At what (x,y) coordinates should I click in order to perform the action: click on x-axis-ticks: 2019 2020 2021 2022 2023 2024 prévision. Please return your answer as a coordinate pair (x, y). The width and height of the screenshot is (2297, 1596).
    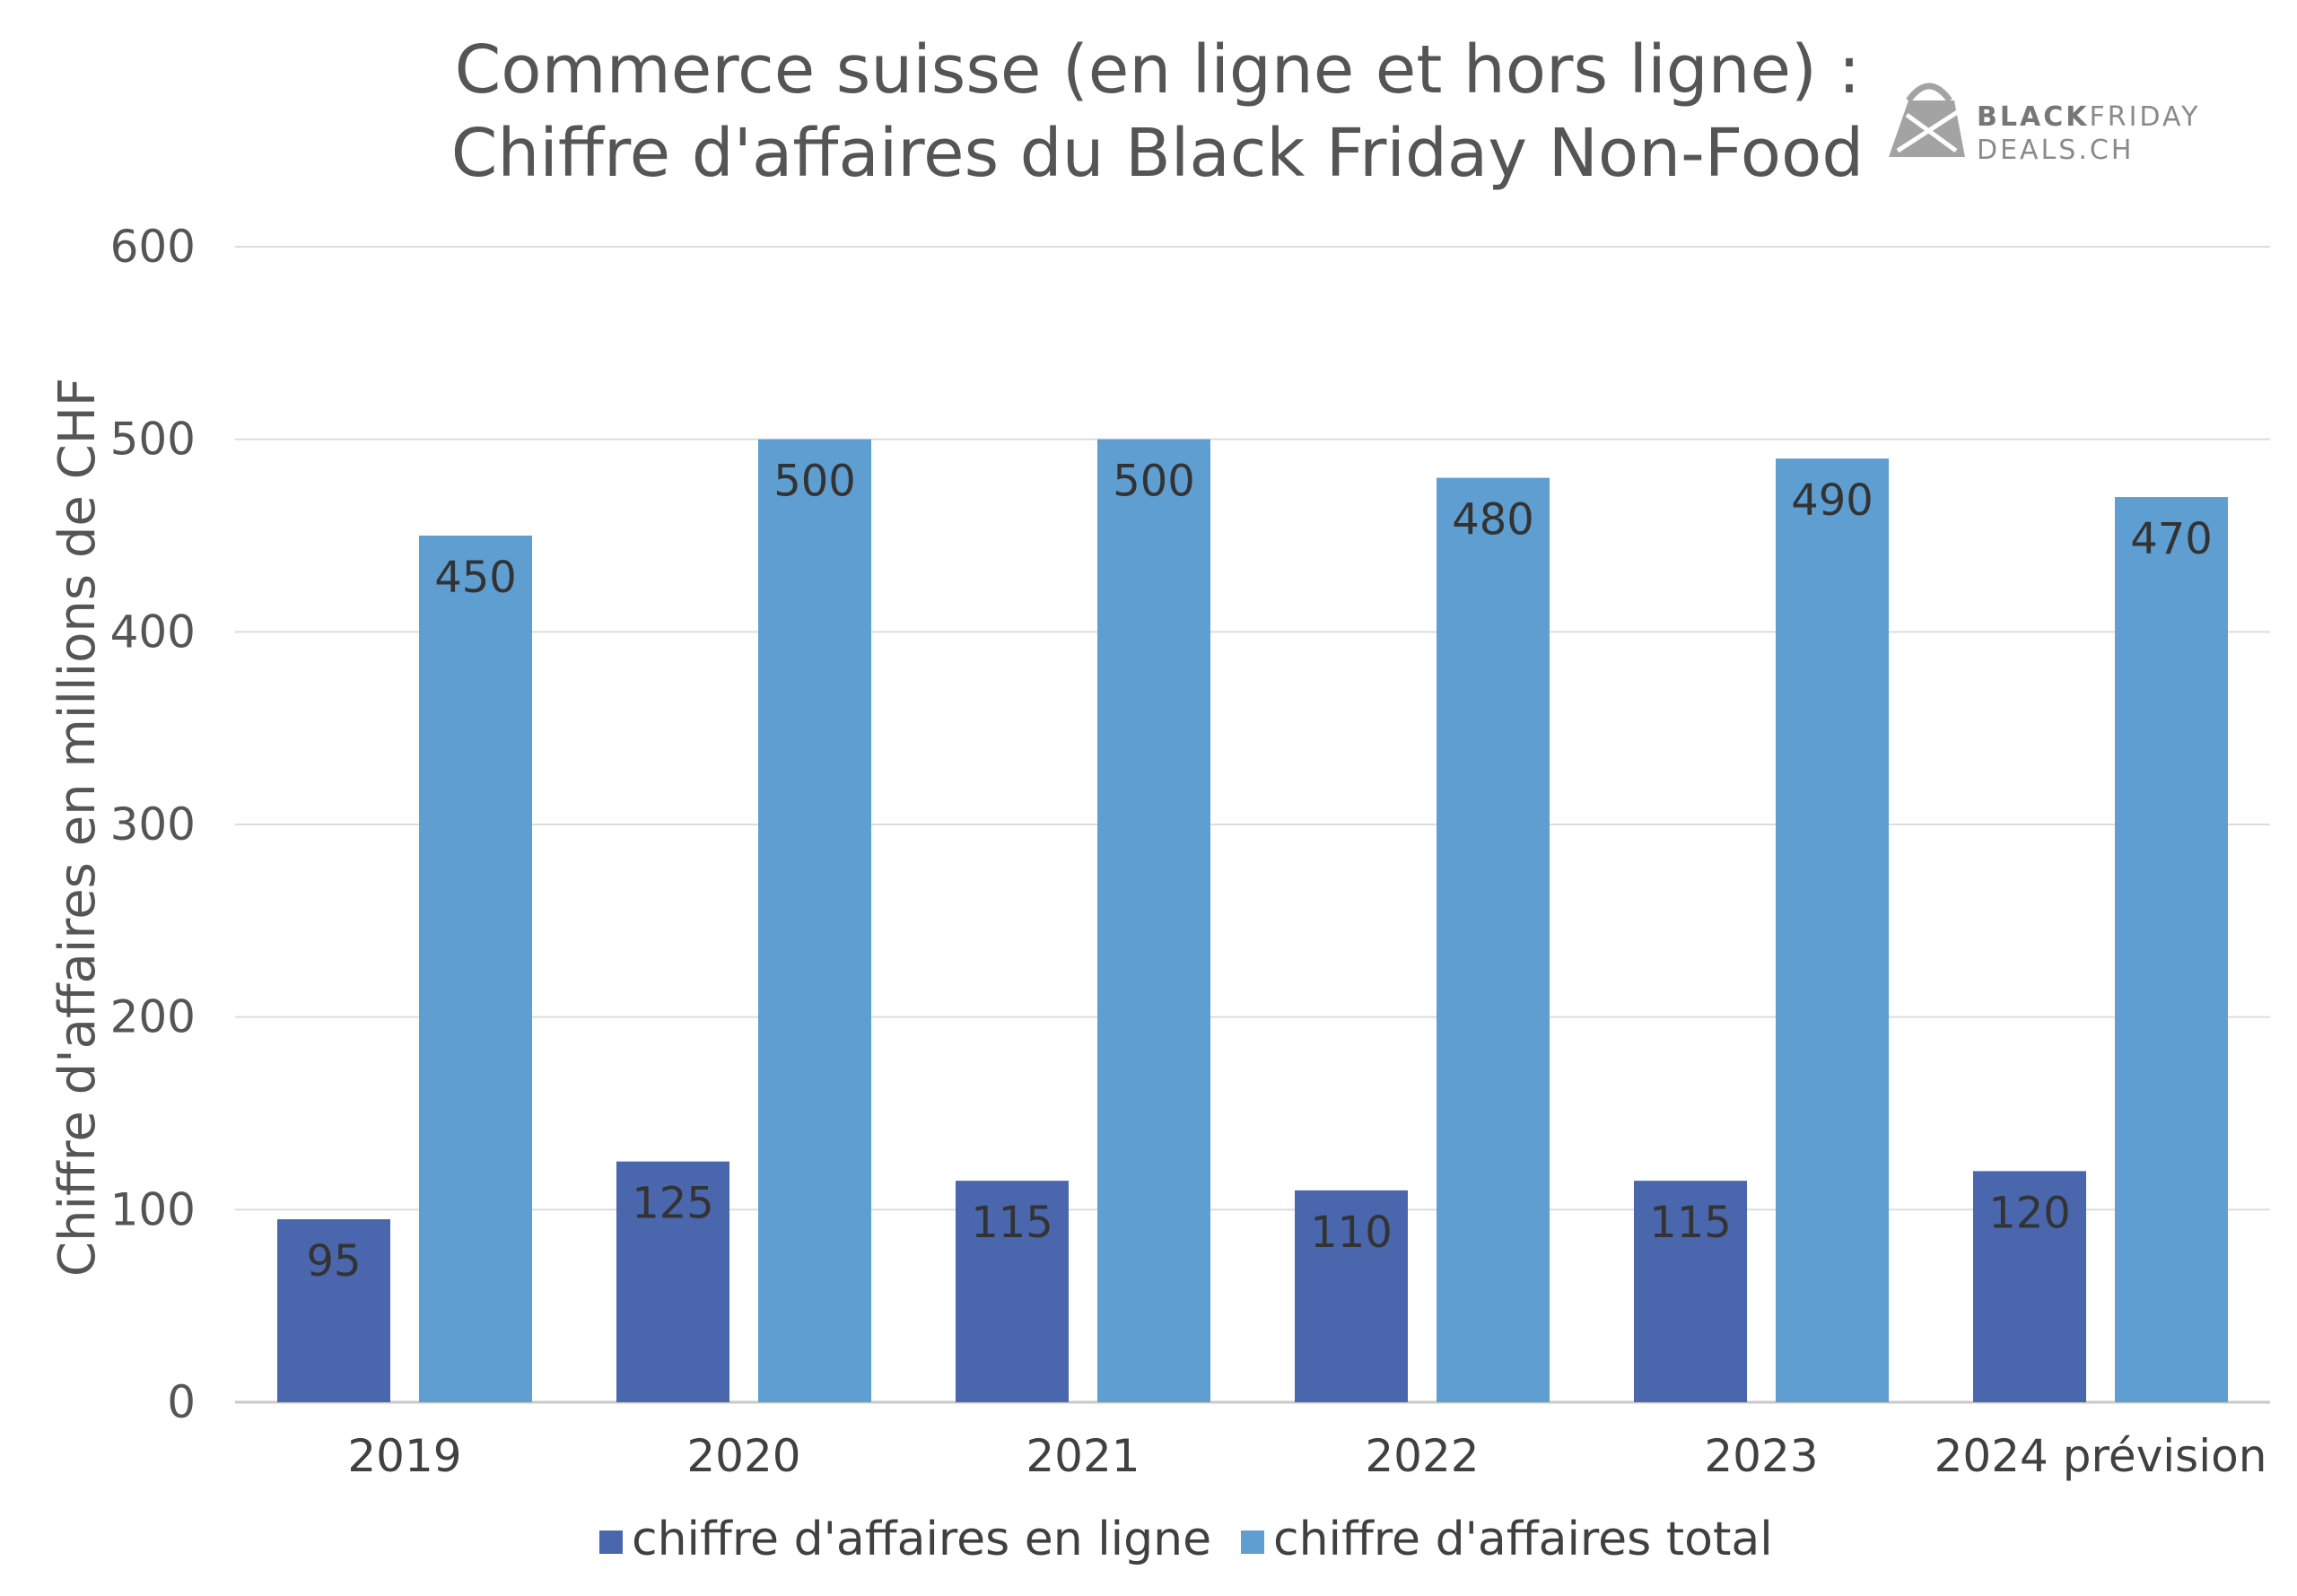
    Looking at the image, I should click on (1306, 1456).